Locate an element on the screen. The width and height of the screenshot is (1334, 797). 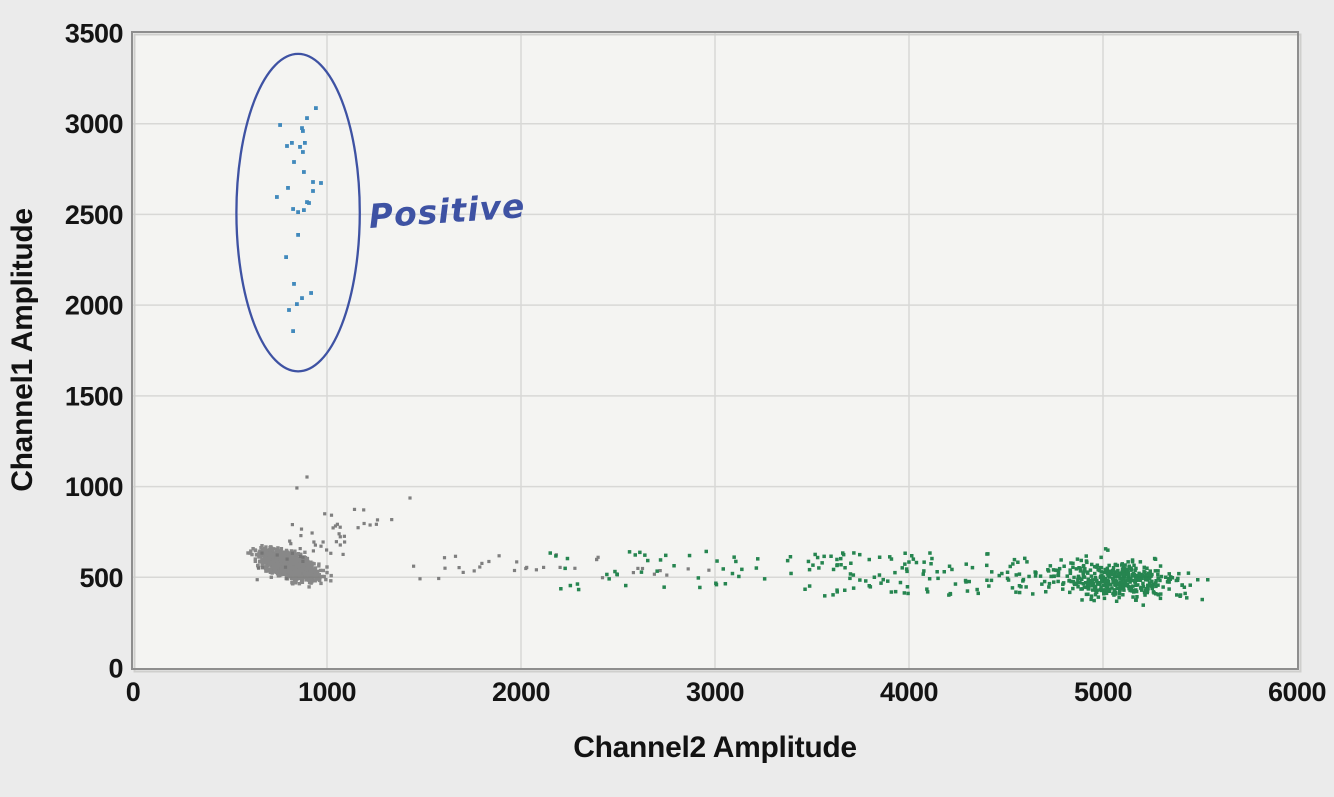
x-tick-label: 0 is located at coordinates (133, 692).